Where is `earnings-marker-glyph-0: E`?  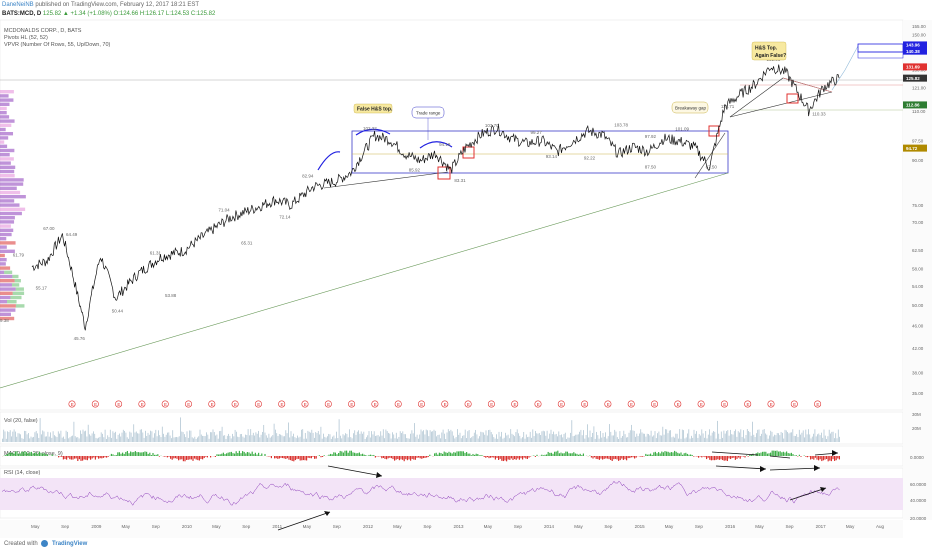
earnings-marker-glyph-0: E is located at coordinates (72, 404).